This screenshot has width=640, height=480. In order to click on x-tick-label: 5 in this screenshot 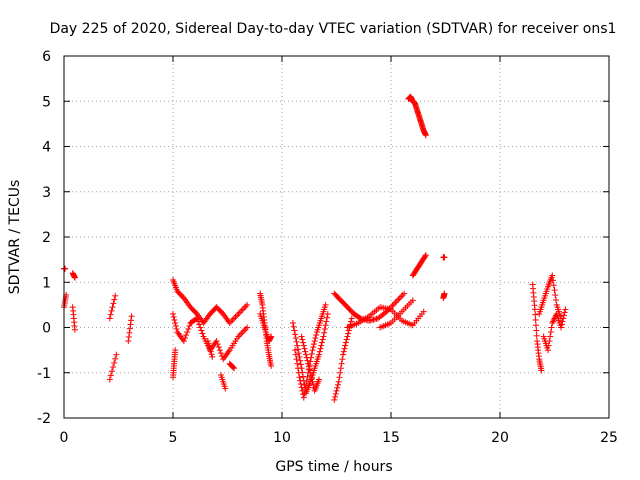, I will do `click(173, 438)`.